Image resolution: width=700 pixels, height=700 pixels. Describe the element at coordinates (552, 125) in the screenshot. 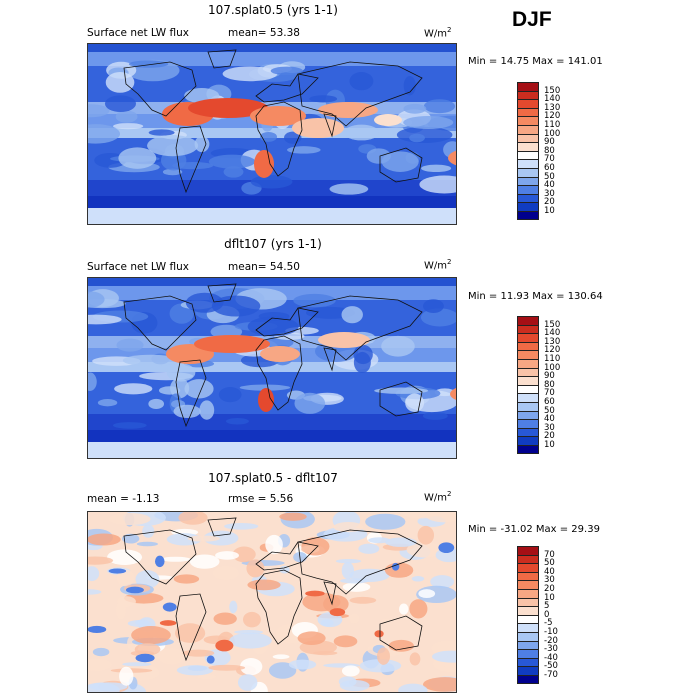

I see `colorbar-tick-label: 110` at that location.